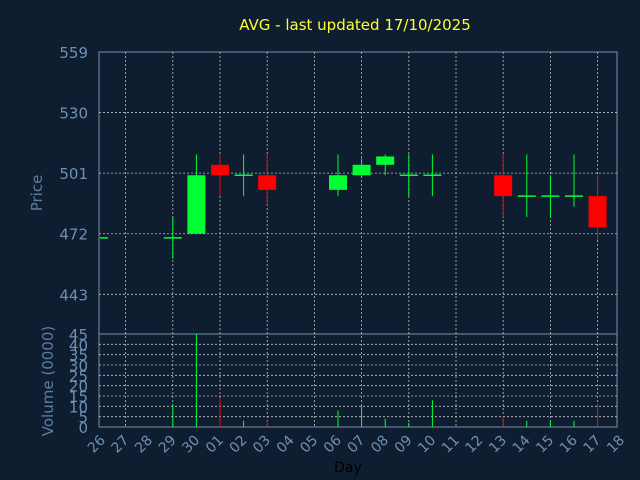  What do you see at coordinates (78, 335) in the screenshot?
I see `volume-tick-label: 45` at bounding box center [78, 335].